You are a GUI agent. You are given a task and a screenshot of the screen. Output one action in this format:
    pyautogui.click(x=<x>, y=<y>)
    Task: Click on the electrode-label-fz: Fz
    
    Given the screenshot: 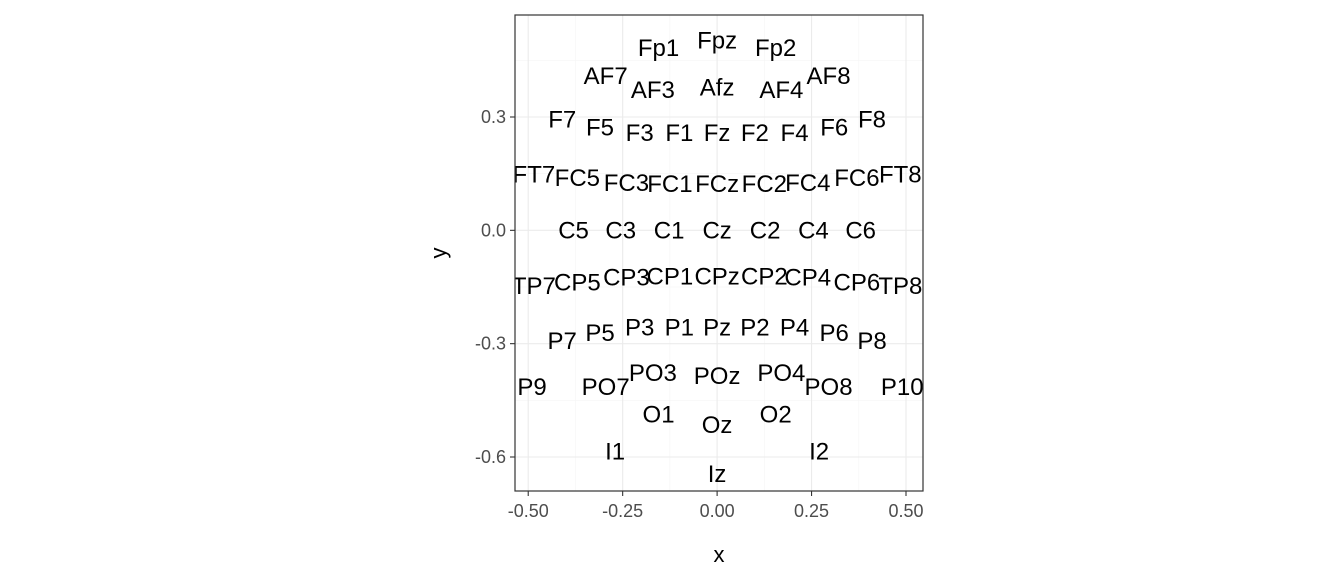 What is the action you would take?
    pyautogui.click(x=717, y=133)
    